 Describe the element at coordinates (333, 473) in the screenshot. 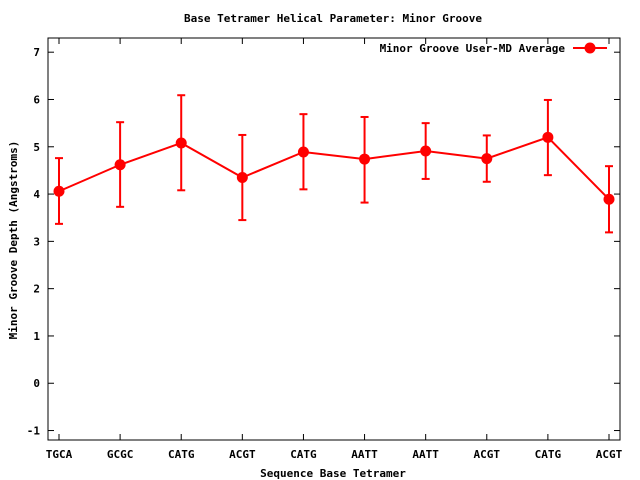

I see `x-axis-label: Sequence Base Tetramer` at that location.